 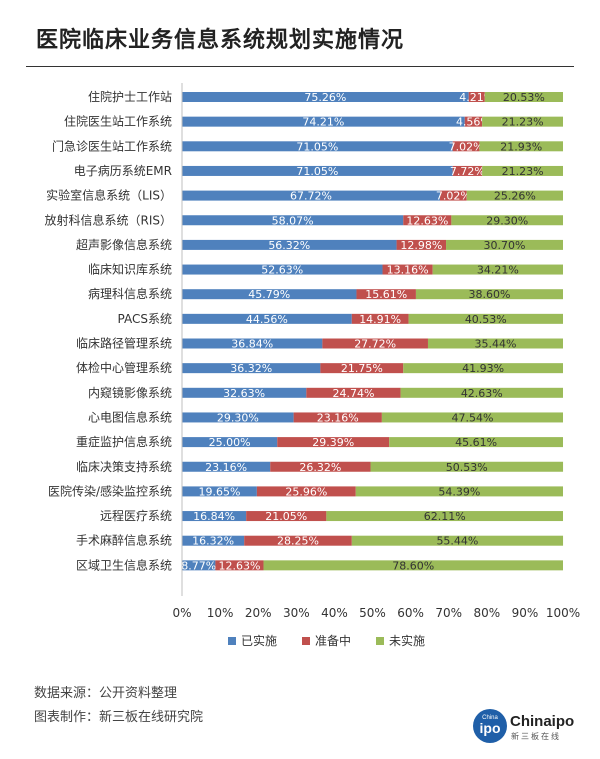 I want to click on data-label: 54.39%, so click(x=459, y=491).